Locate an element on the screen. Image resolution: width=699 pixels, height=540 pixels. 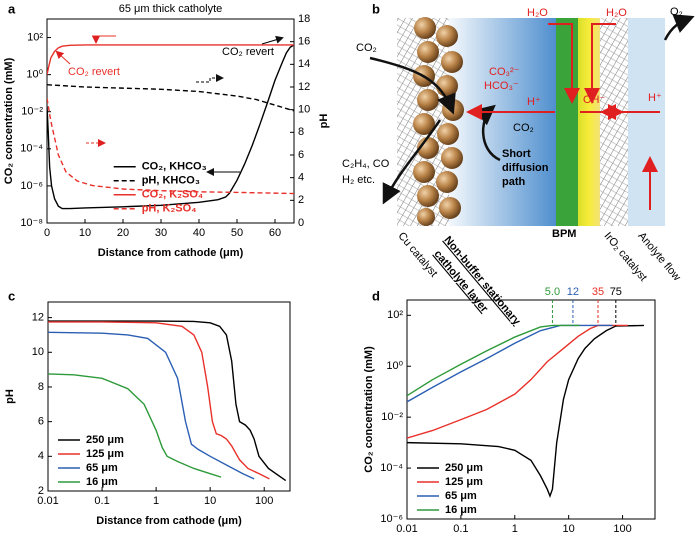
catalyst-particles is located at coordinates (438, 121).